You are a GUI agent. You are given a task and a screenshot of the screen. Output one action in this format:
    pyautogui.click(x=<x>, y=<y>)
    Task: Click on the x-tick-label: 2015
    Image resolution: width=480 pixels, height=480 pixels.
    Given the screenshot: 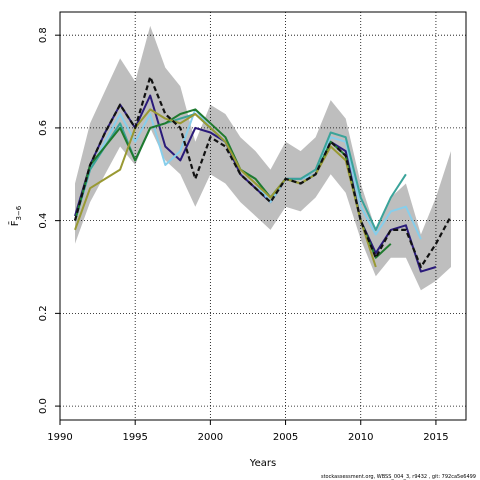 What is the action you would take?
    pyautogui.click(x=435, y=437)
    